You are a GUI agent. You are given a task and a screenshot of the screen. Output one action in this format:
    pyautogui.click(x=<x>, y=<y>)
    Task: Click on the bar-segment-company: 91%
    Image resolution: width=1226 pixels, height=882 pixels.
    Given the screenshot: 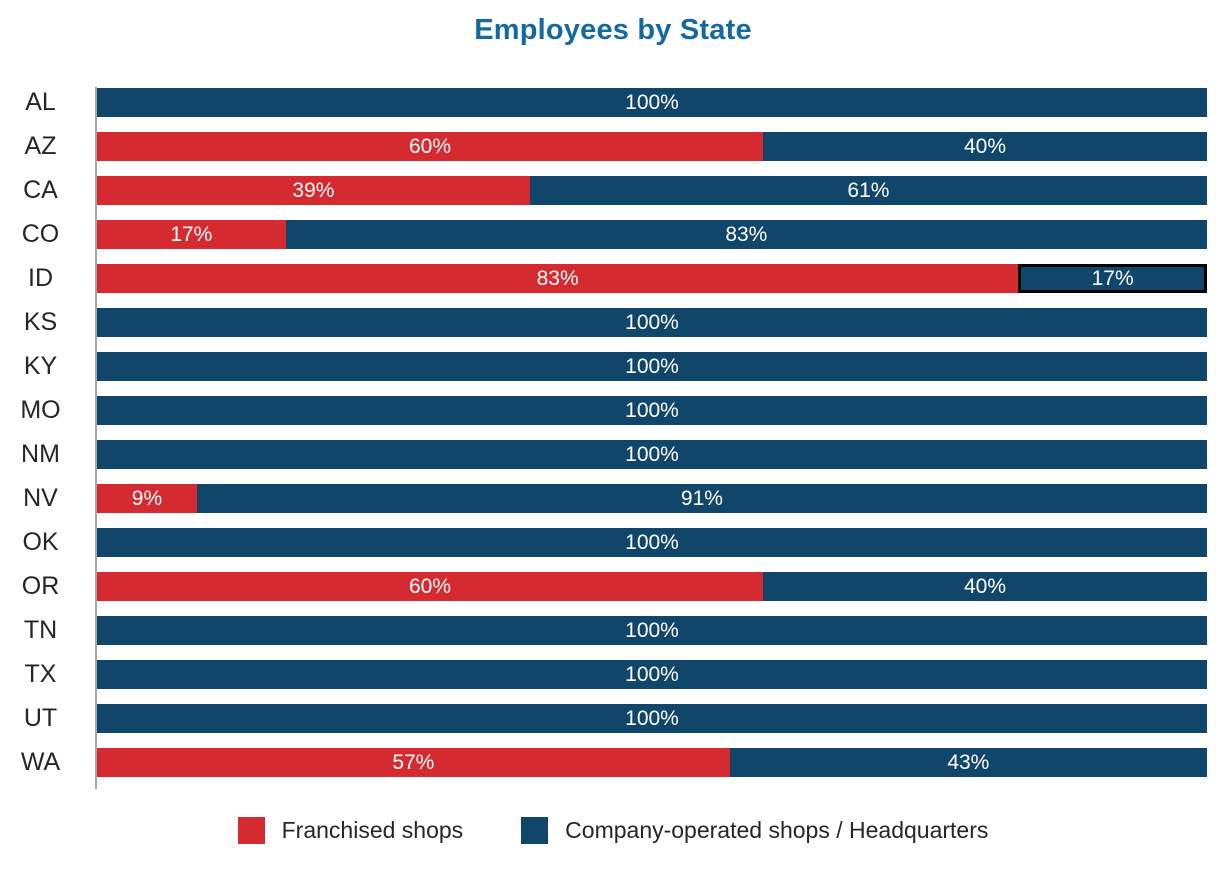 What is the action you would take?
    pyautogui.click(x=701, y=498)
    